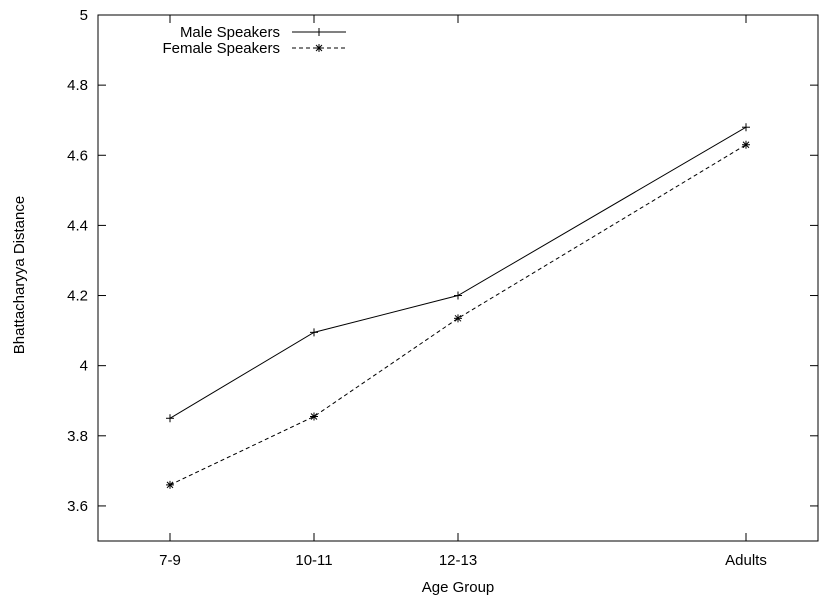  I want to click on y-tick-label: 3.8, so click(77, 436).